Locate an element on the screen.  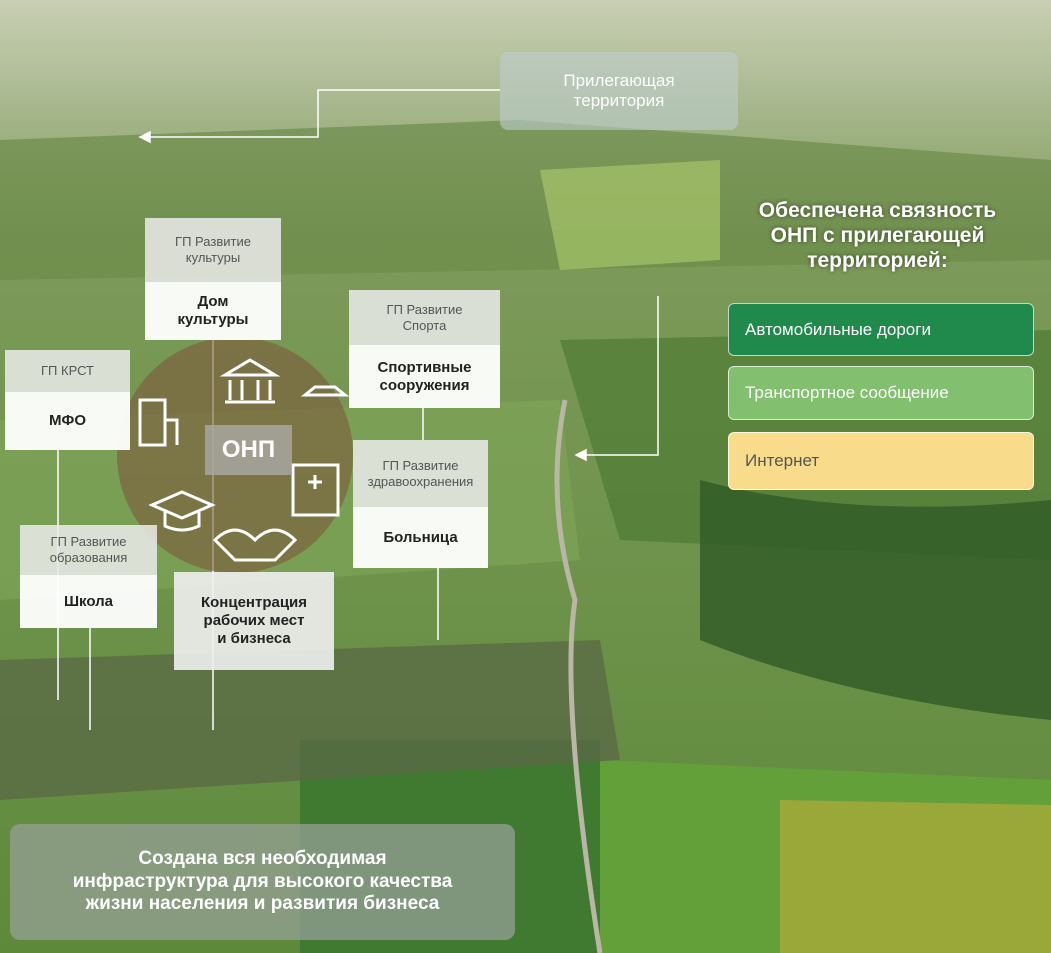
link-text: Интернет is located at coordinates (782, 460).